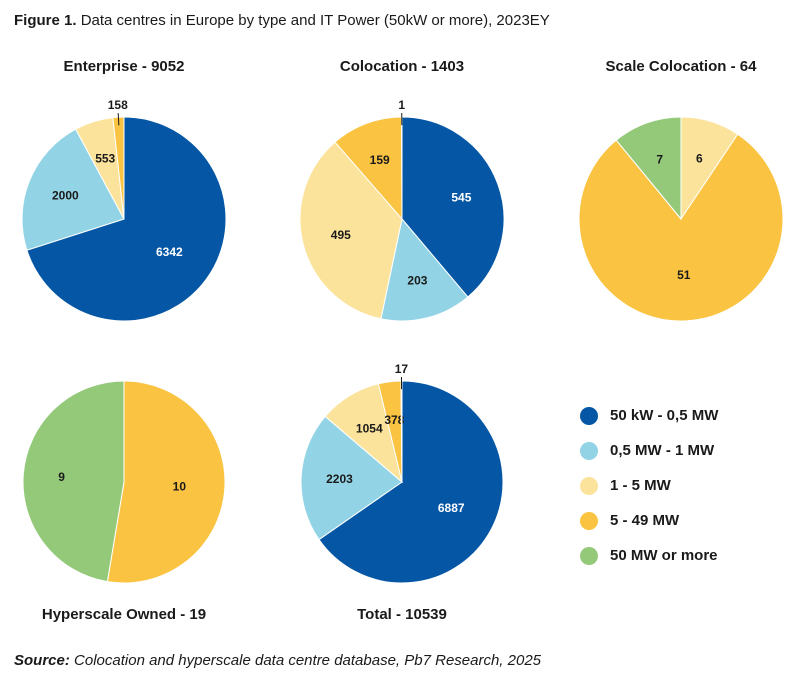 The height and width of the screenshot is (684, 798). Describe the element at coordinates (681, 66) in the screenshot. I see `pie-title: Scale Colocation - 64` at that location.